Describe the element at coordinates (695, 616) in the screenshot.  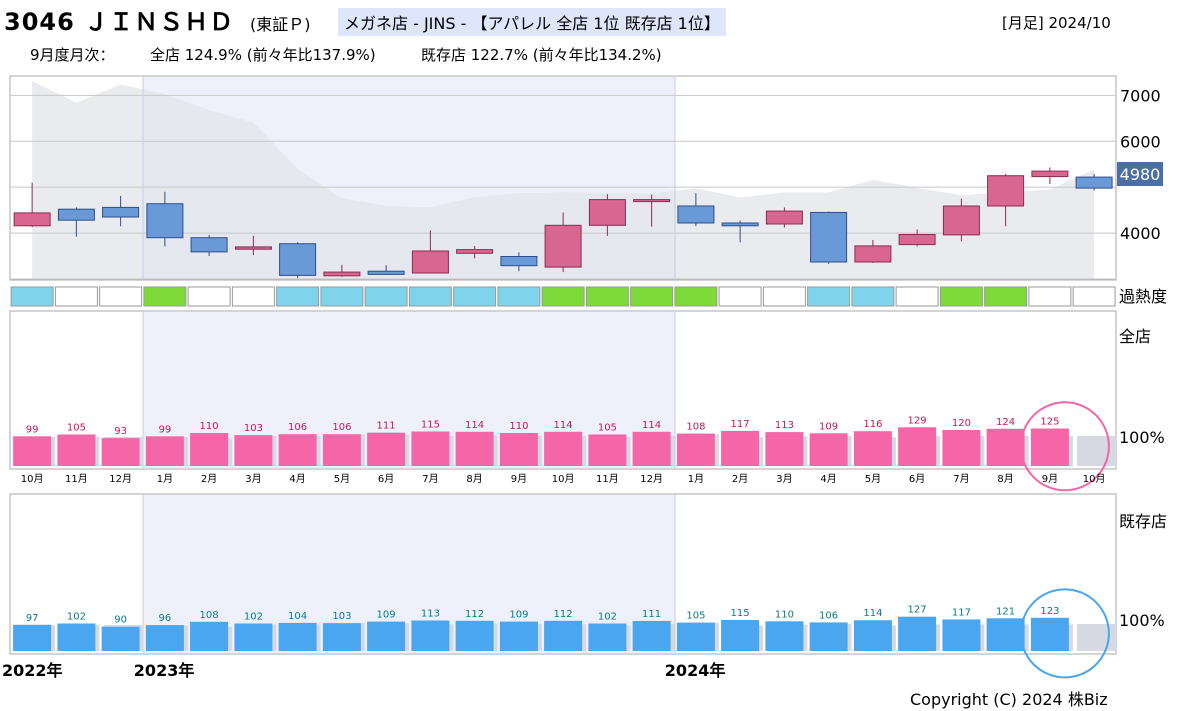
I see `existing-stores-value-label-15: 105` at that location.